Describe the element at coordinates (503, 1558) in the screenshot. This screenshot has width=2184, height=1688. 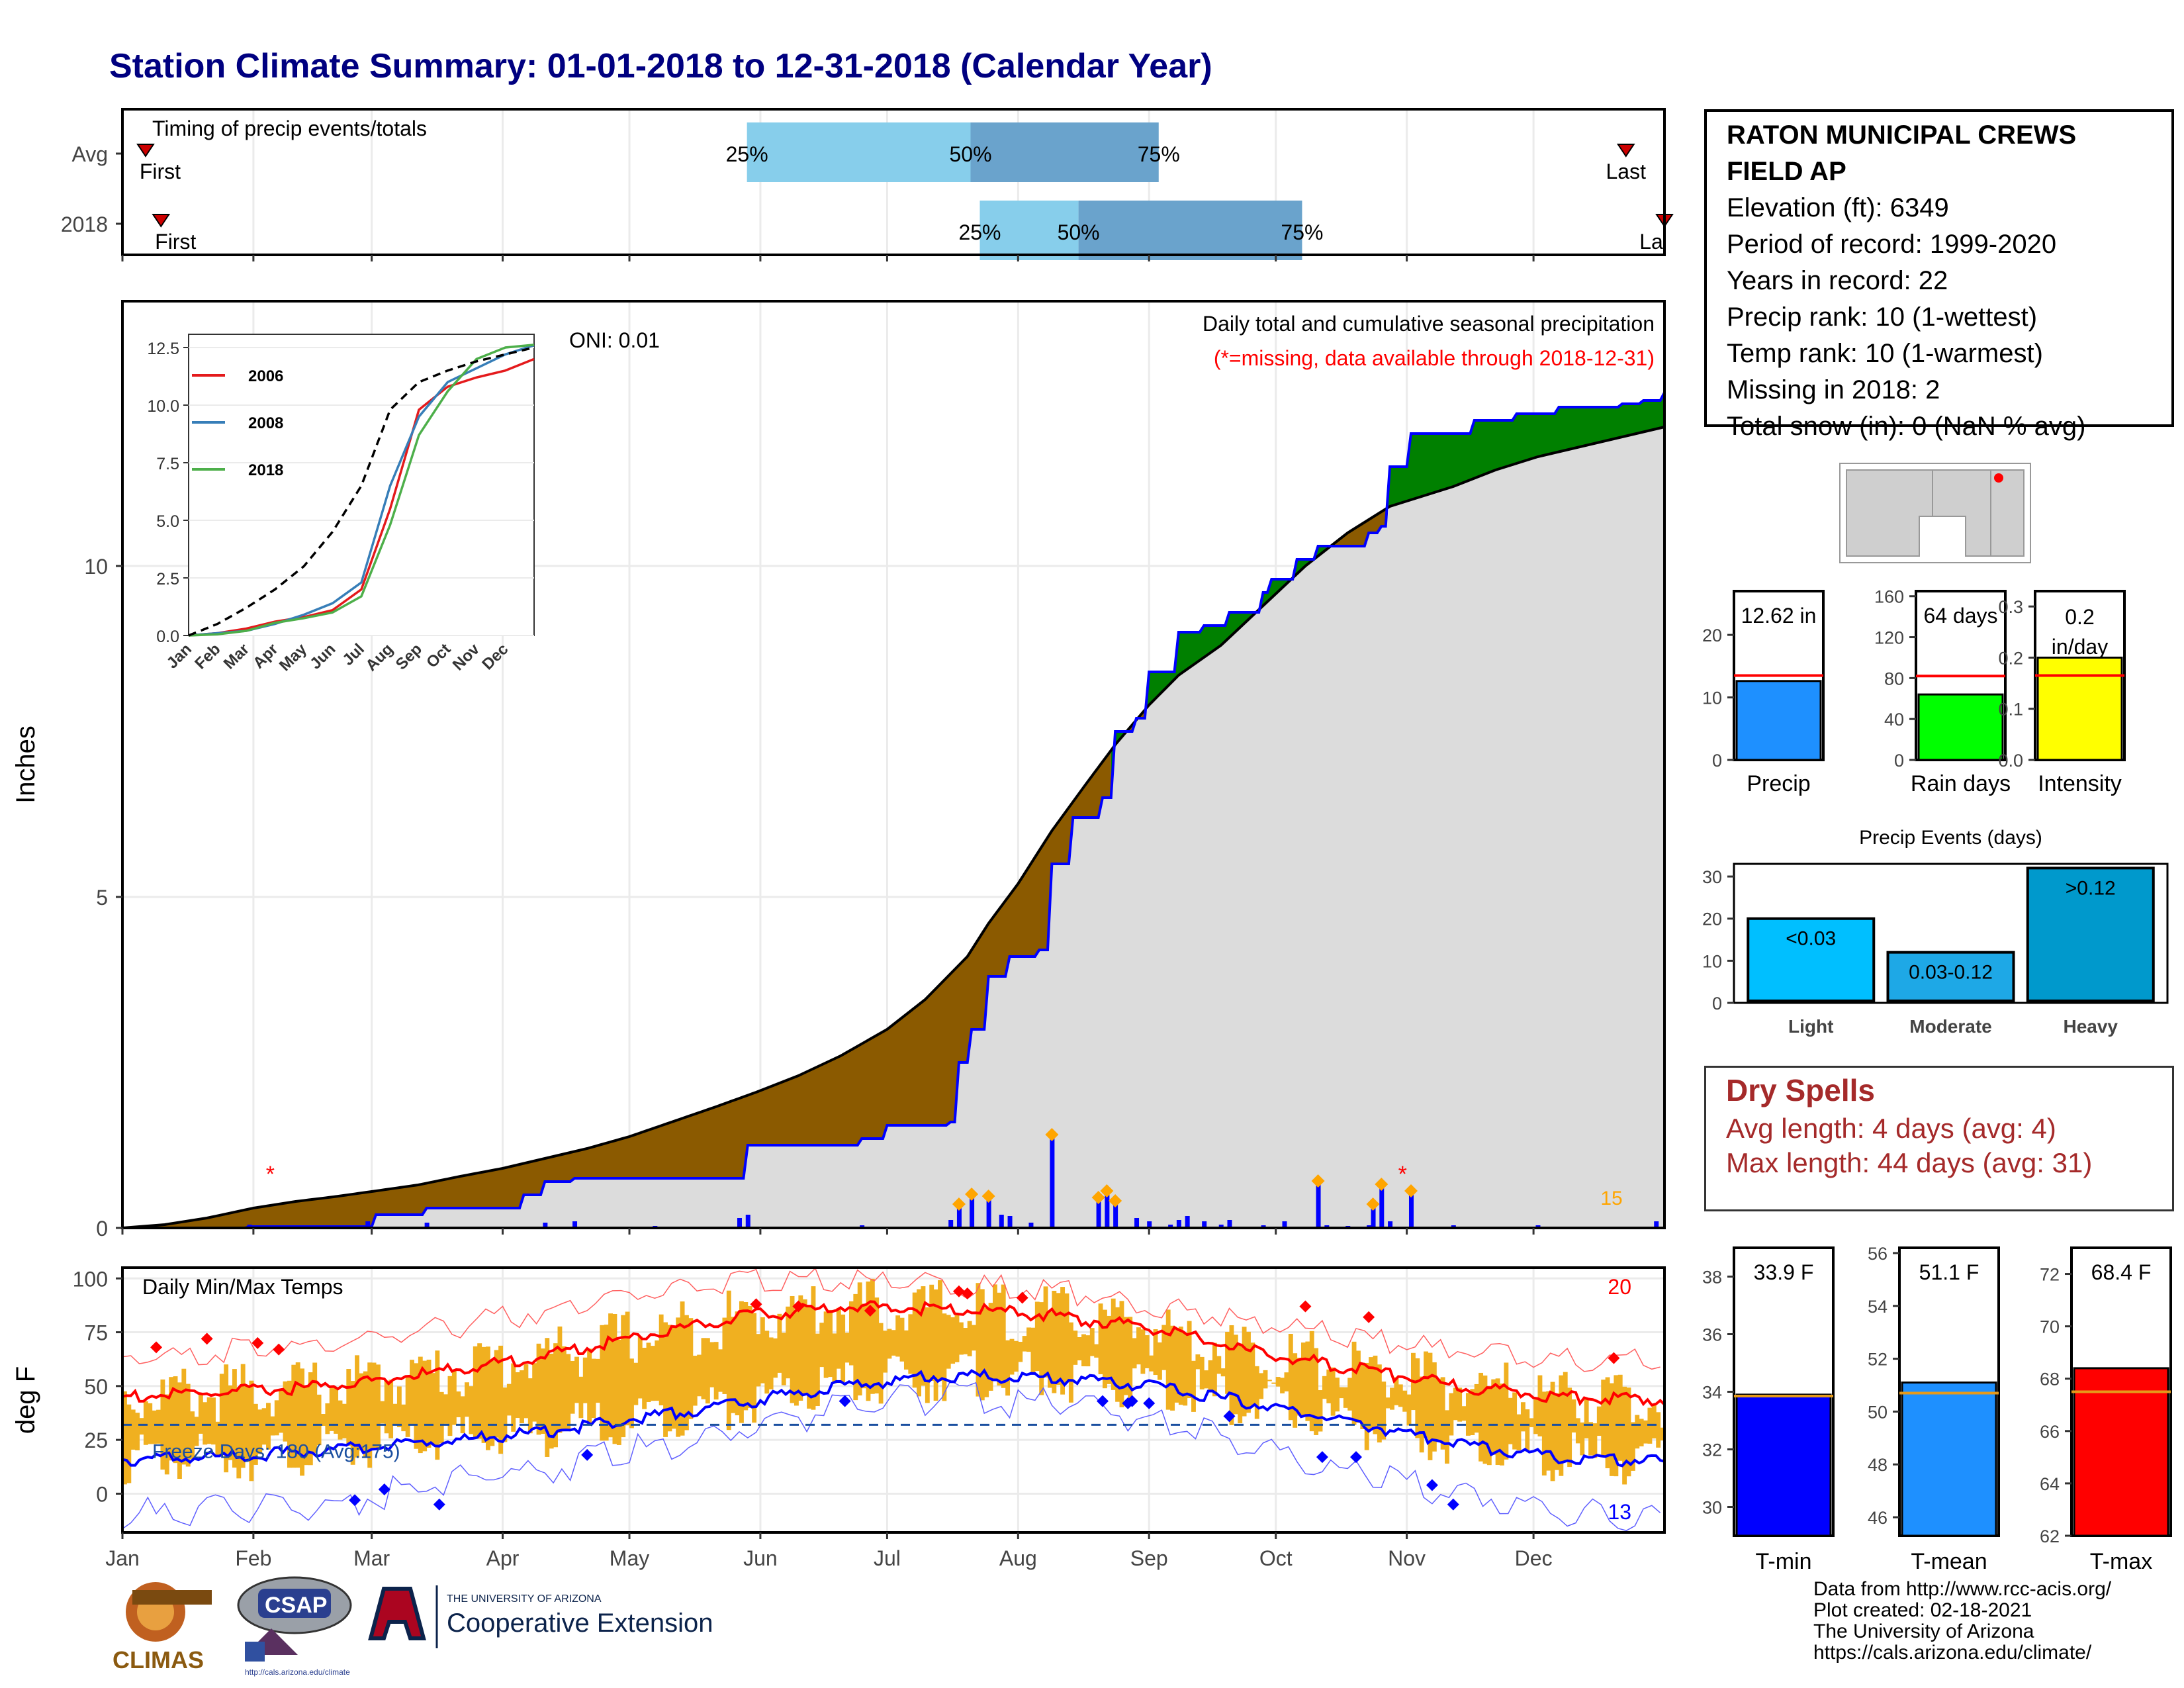
I see `month-label: Apr` at that location.